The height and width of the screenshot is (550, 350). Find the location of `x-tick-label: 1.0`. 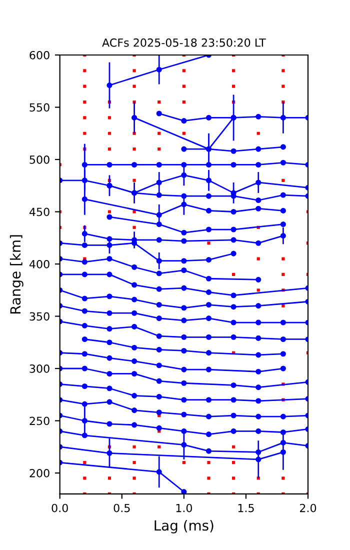

x-tick-label: 1.0 is located at coordinates (184, 508).